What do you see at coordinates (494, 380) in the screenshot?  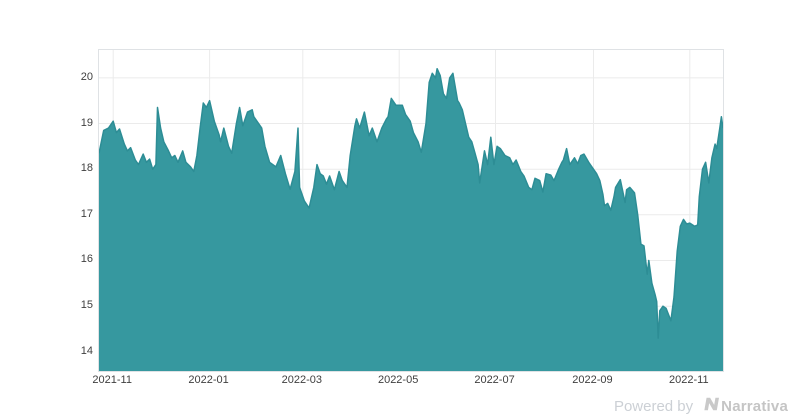 I see `x-tick-label: 2022-07` at bounding box center [494, 380].